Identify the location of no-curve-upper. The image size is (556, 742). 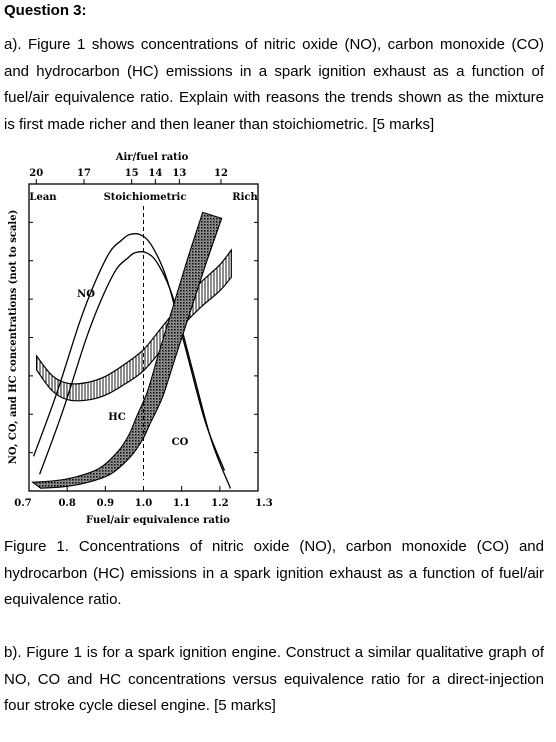
(129, 352).